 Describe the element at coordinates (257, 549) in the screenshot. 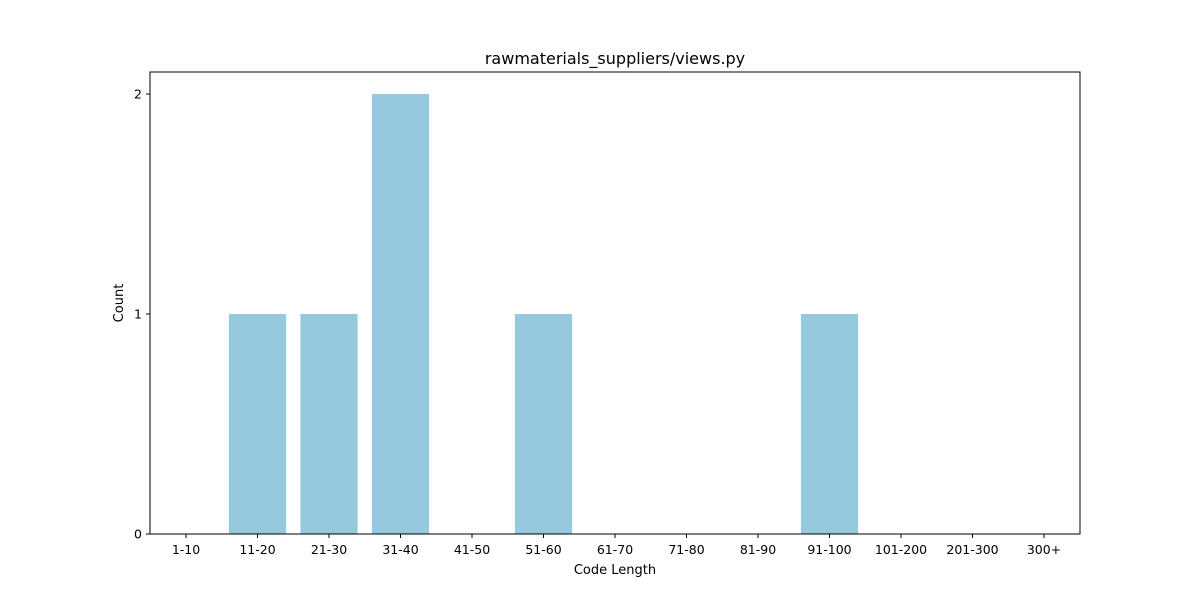

I see `x-tick-label: 11-20` at that location.